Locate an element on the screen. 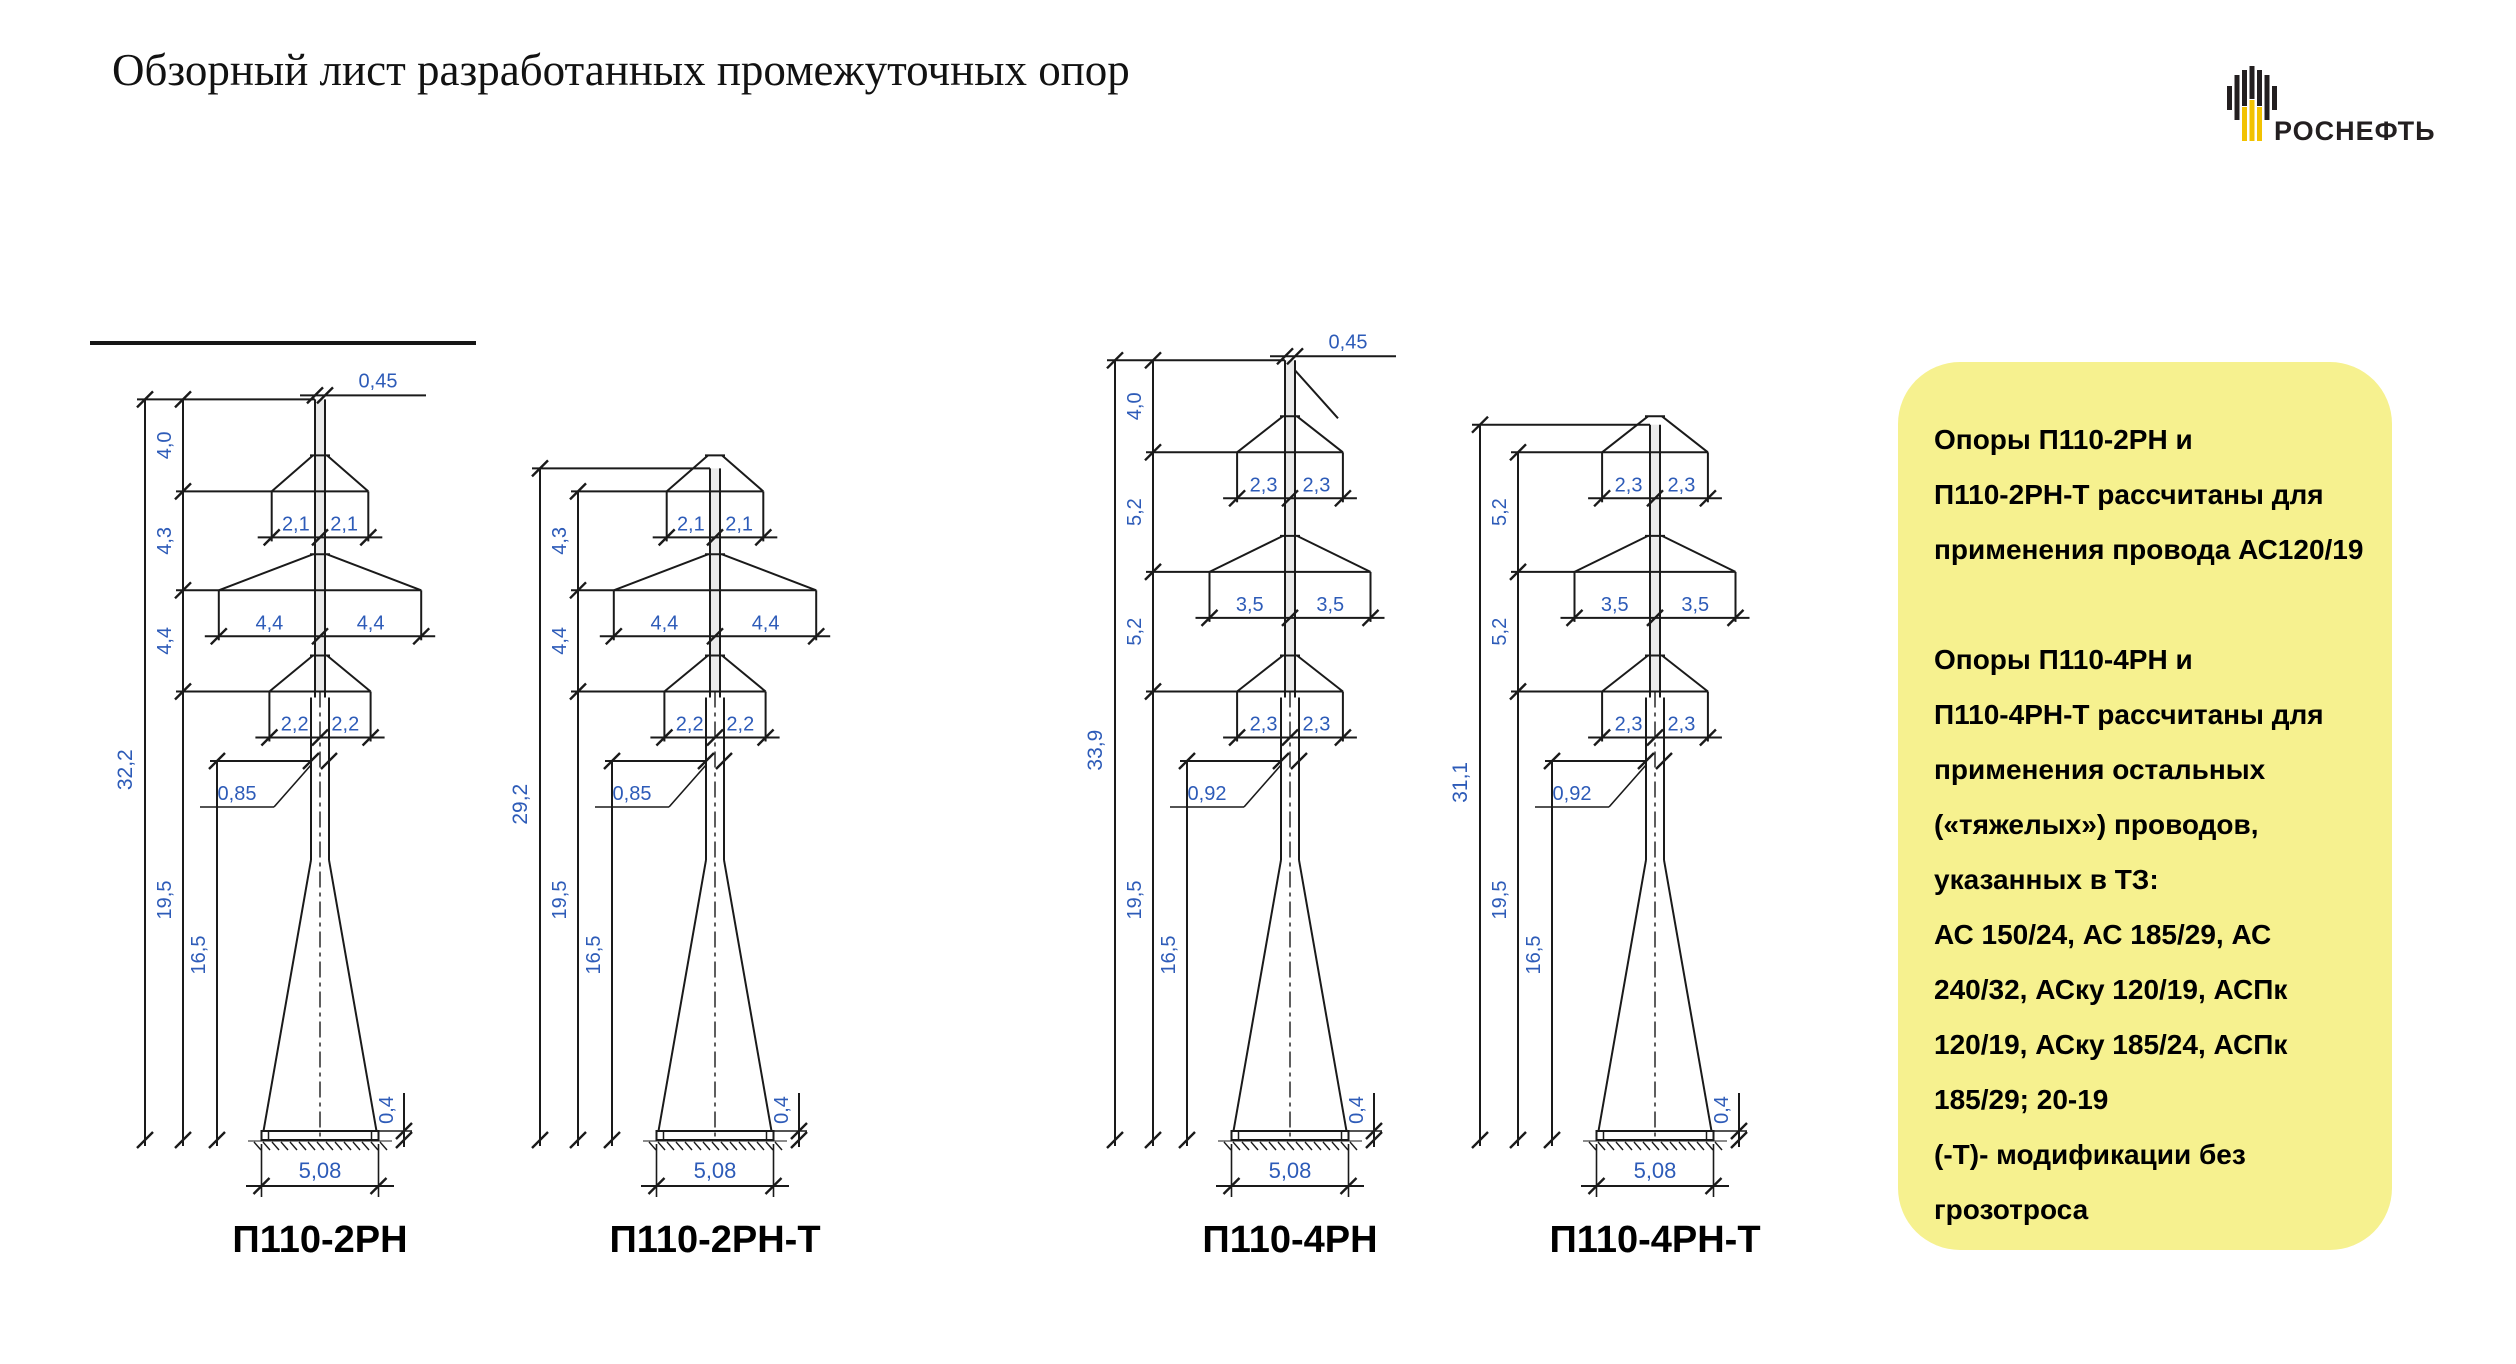 This screenshot has height=1364, width=2516. tower-name-label: П110-2РН is located at coordinates (319, 1240).